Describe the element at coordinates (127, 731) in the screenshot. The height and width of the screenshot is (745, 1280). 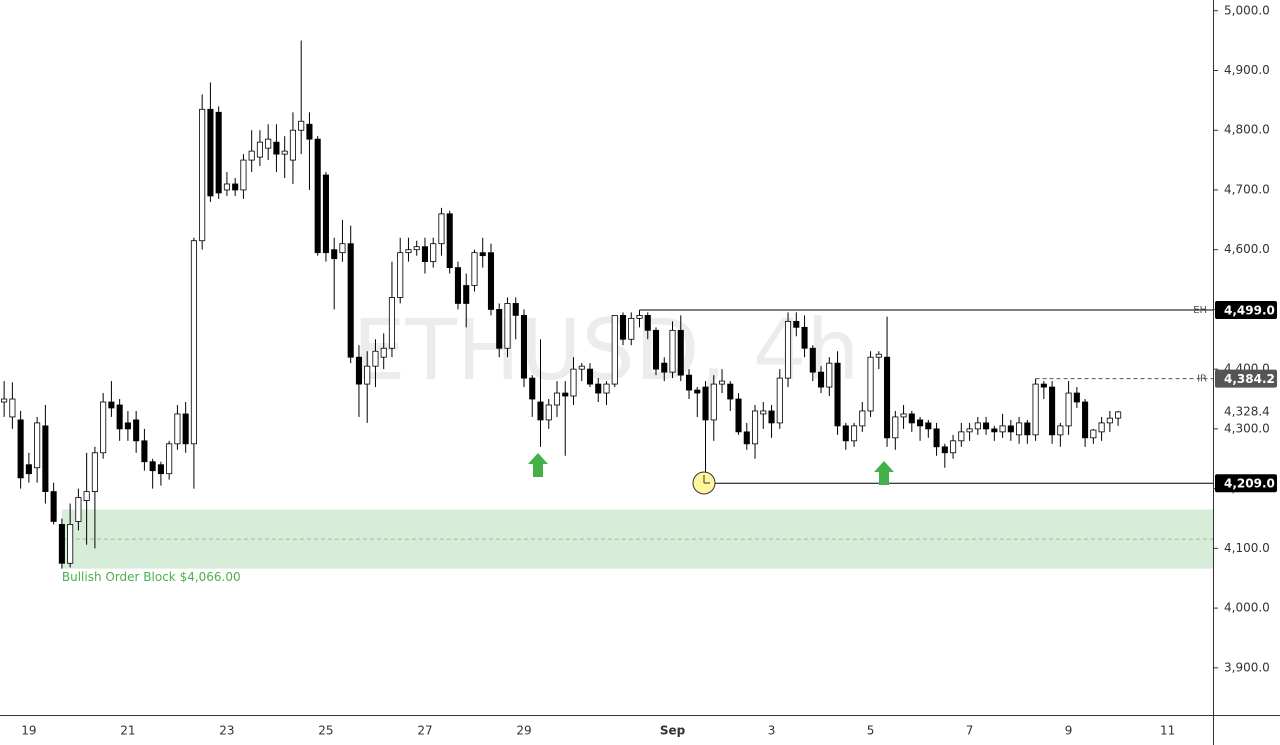
I see `x-tick-label: 21` at that location.